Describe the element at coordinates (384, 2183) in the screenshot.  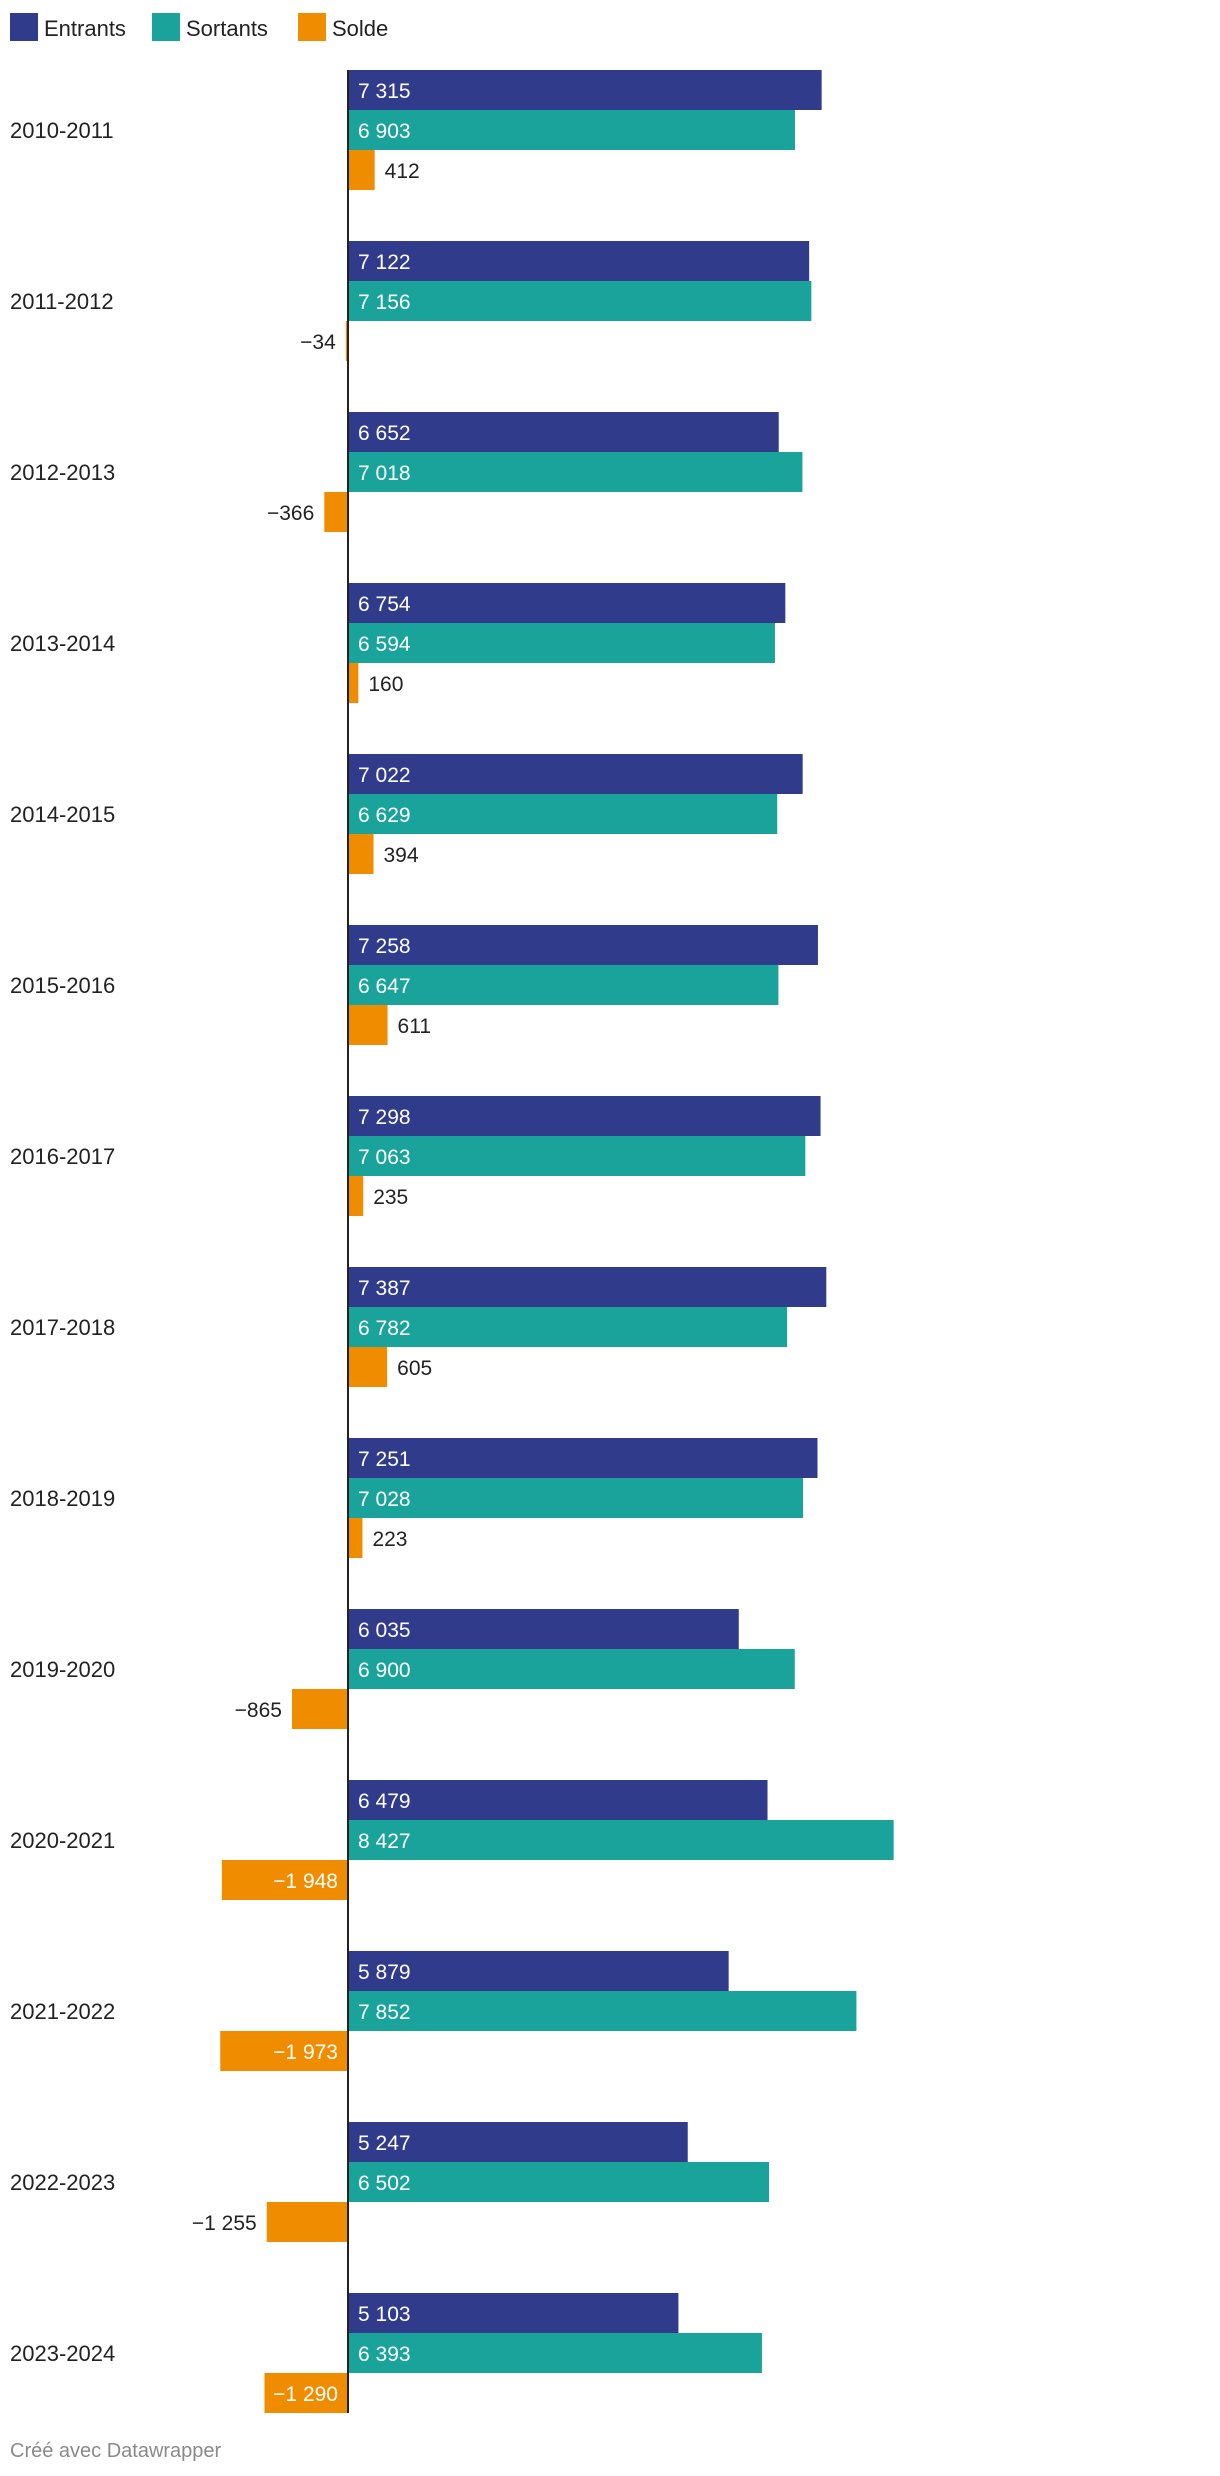
I see `value-label-sortants: 6 502` at that location.